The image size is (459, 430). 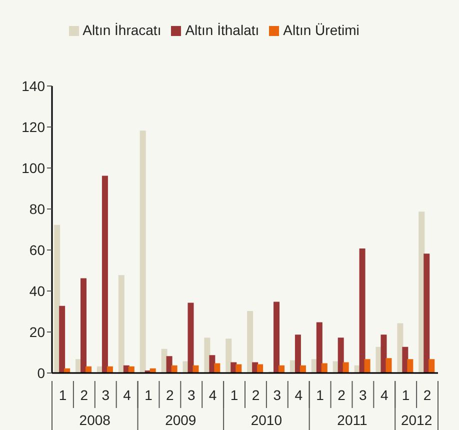 What do you see at coordinates (37, 332) in the screenshot?
I see `y-tick-label: 20` at bounding box center [37, 332].